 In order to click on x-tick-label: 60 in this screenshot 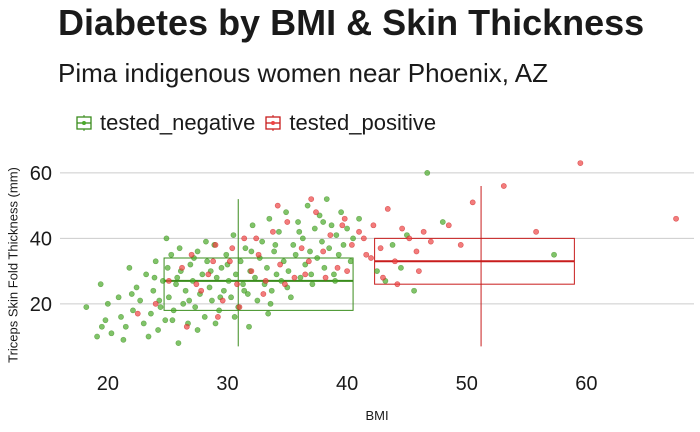, I will do `click(586, 384)`.